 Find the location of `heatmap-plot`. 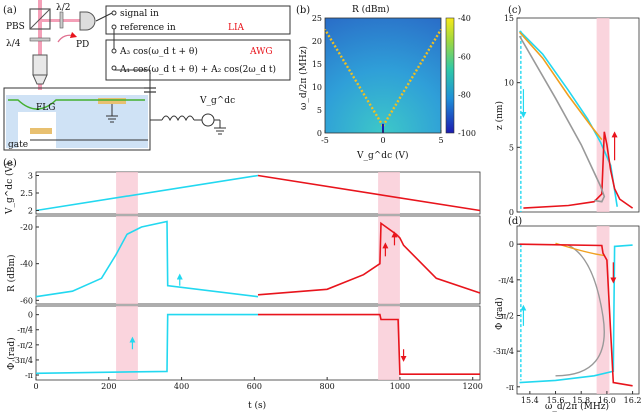

heatmap-plot is located at coordinates (383, 75).